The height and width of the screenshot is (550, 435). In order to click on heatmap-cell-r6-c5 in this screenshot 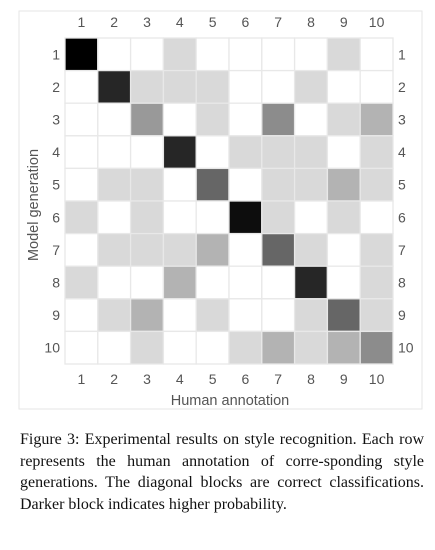, I will do `click(212, 217)`.